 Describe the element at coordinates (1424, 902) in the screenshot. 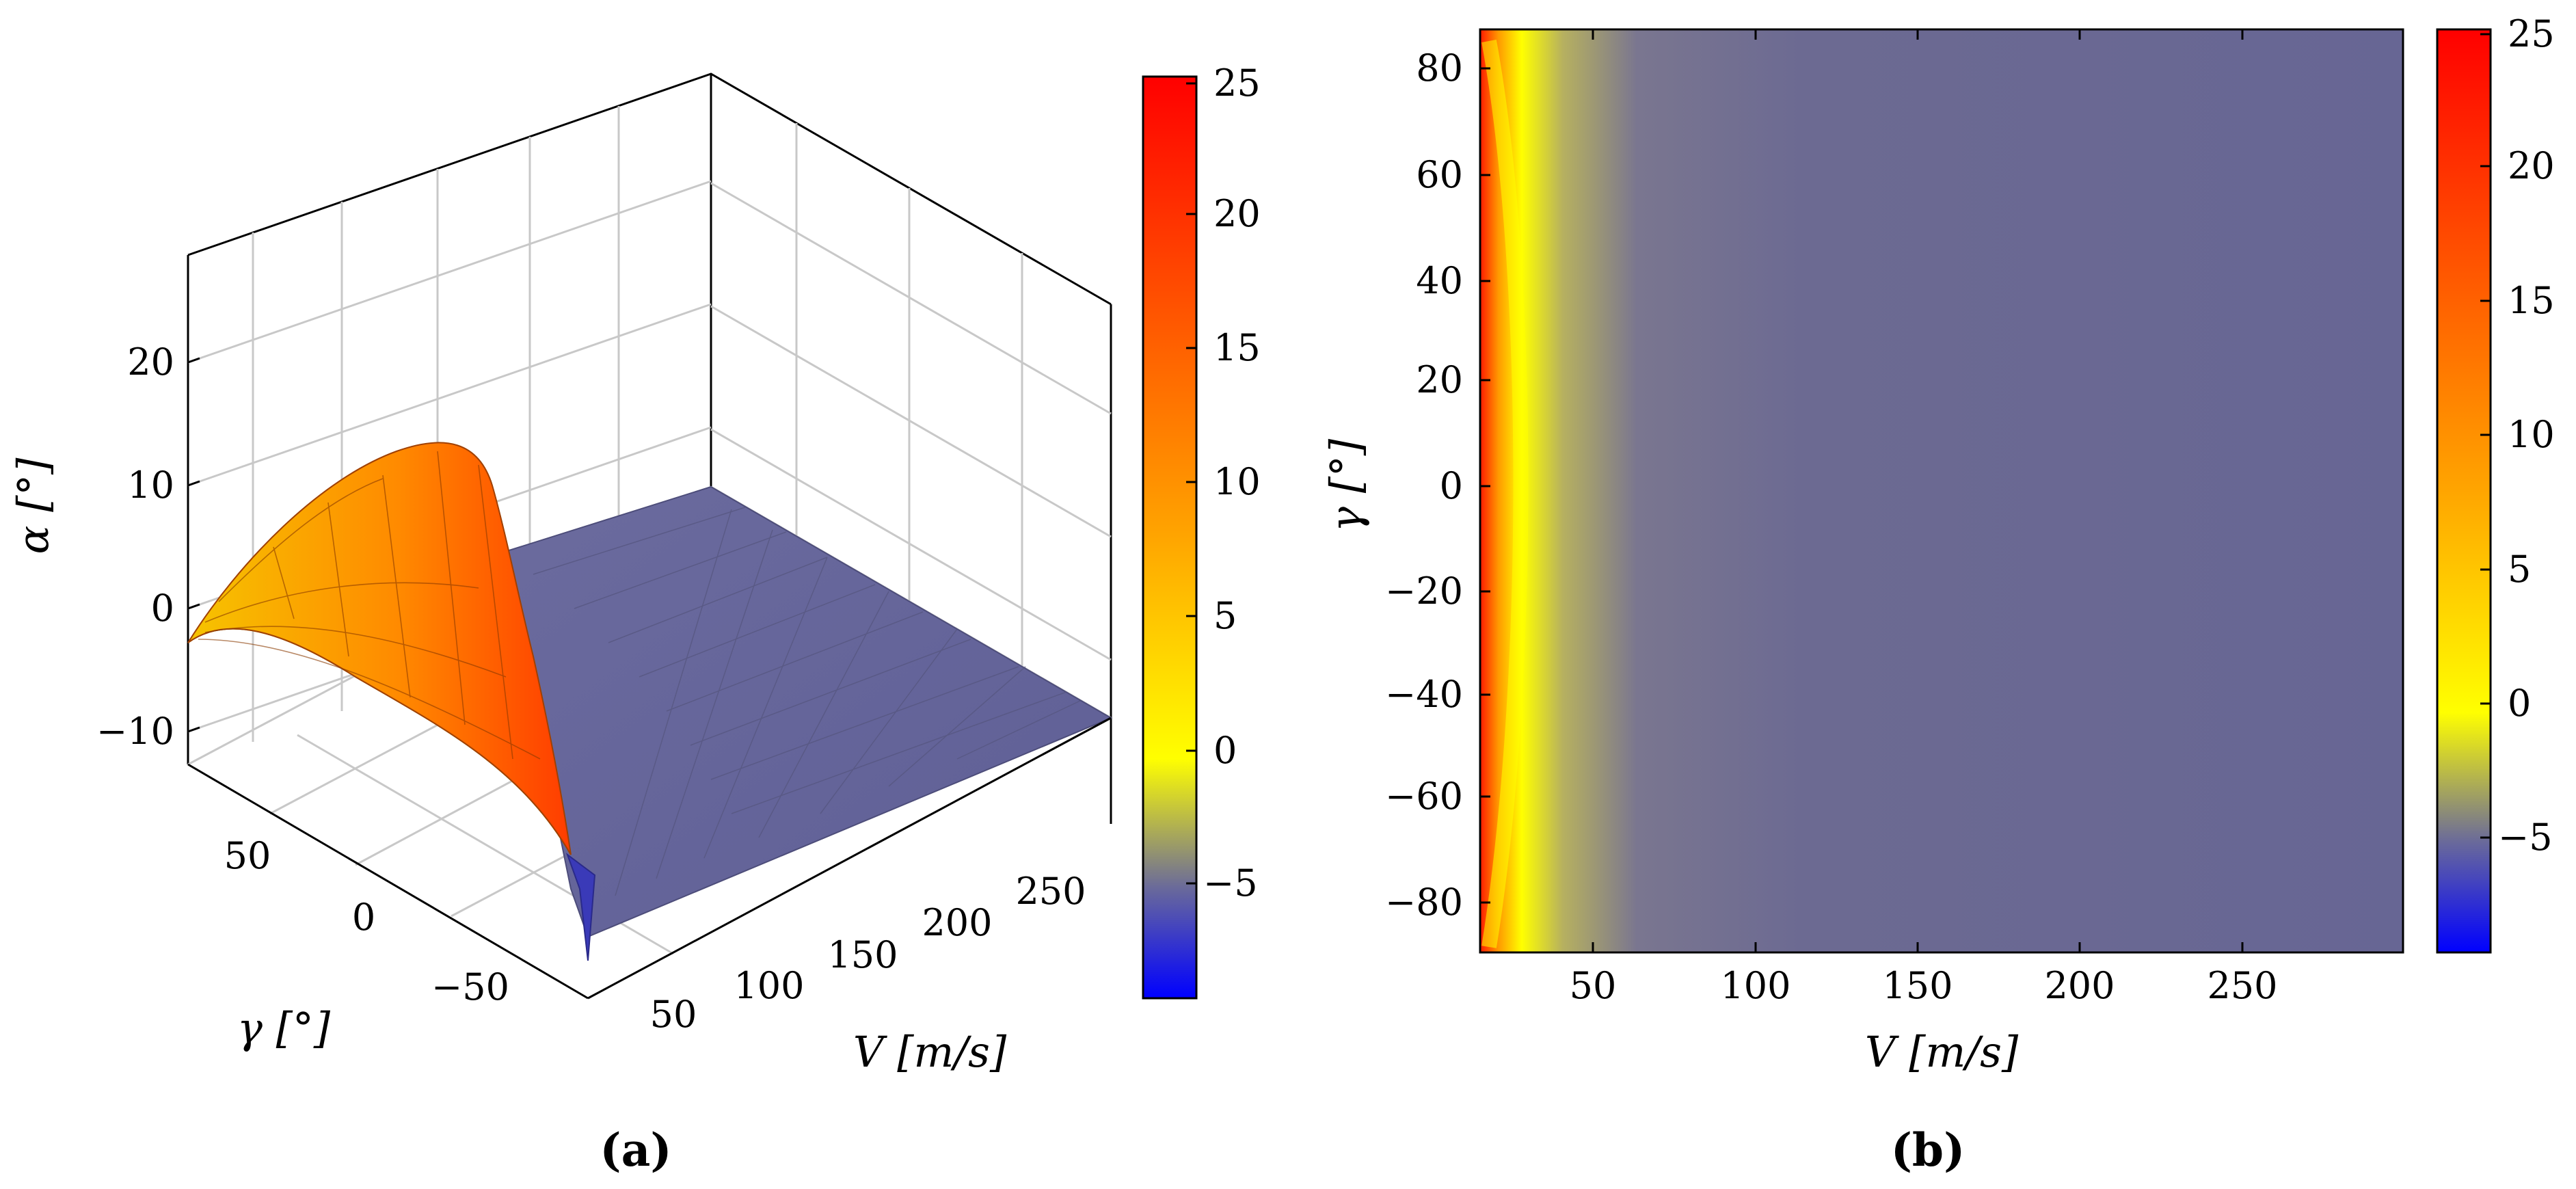

I see `y-tick-label: −80` at that location.